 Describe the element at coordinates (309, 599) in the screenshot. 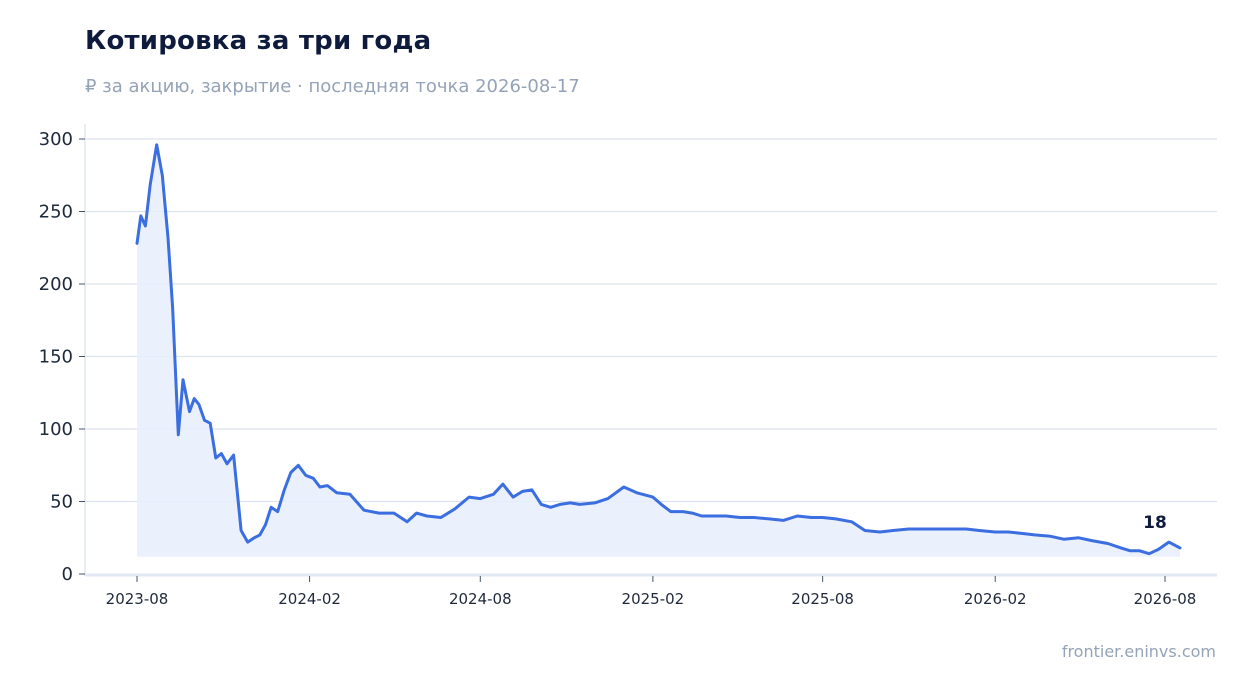

I see `x-tick-label: 2024-02` at that location.